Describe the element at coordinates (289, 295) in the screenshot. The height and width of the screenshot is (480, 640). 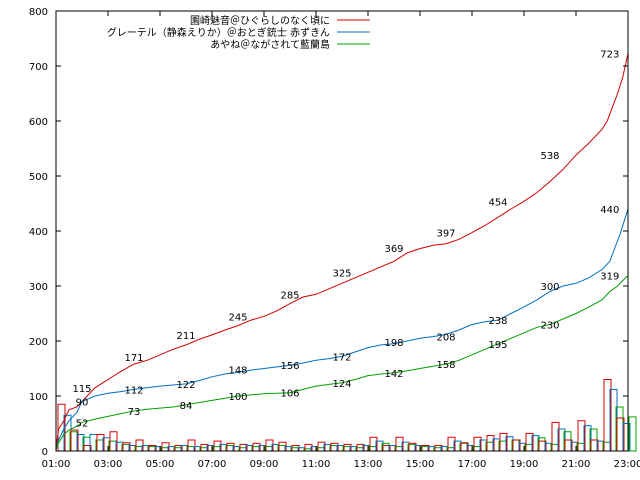
I see `data-label: 285` at that location.